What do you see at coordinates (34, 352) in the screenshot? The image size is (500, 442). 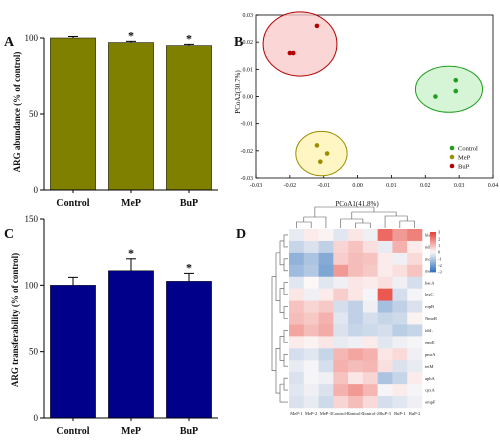 I see `panel-c-y-tick-label: 50` at bounding box center [34, 352].